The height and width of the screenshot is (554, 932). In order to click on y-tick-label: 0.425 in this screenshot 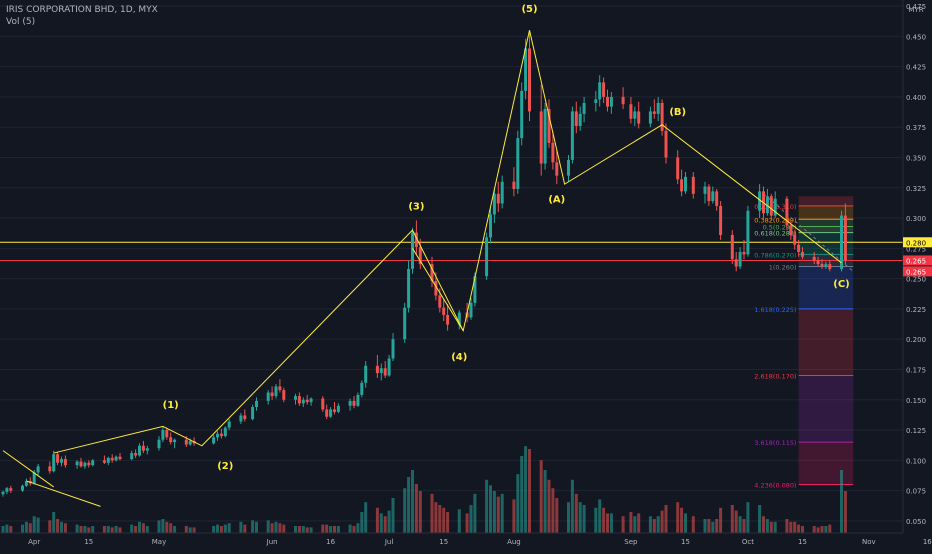, I will do `click(916, 68)`.